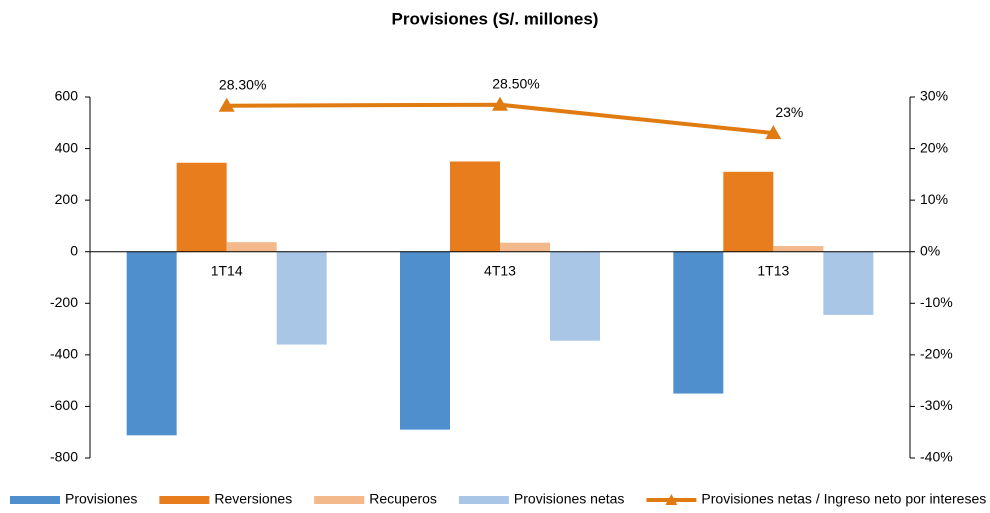  What do you see at coordinates (934, 199) in the screenshot?
I see `y2-tick-label: 10%` at bounding box center [934, 199].